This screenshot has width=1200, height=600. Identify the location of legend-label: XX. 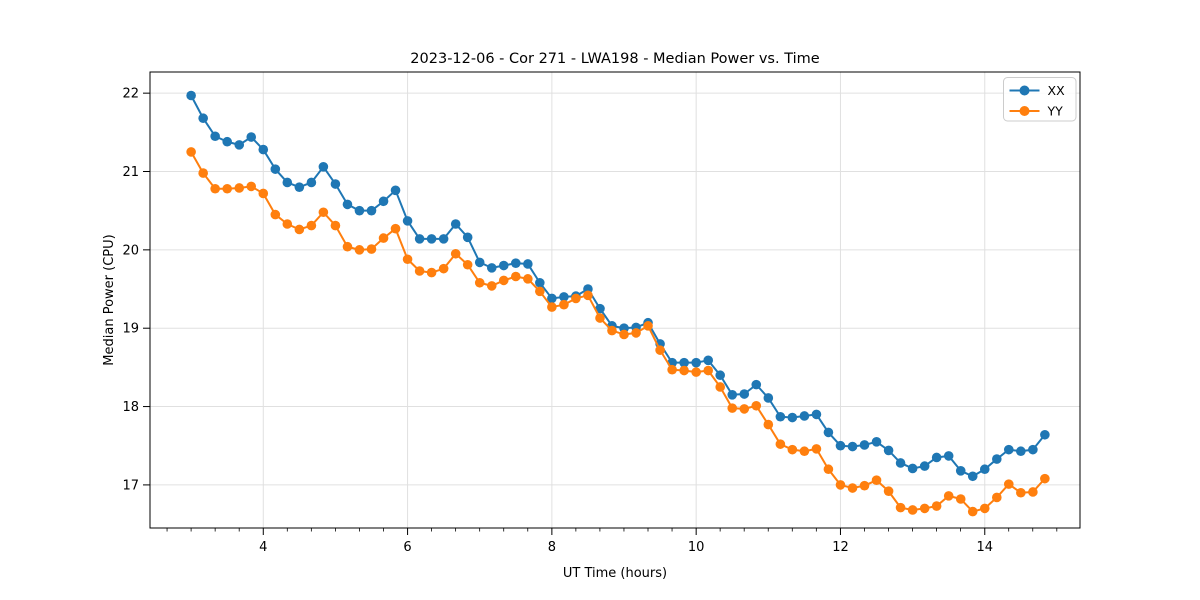
(1057, 90).